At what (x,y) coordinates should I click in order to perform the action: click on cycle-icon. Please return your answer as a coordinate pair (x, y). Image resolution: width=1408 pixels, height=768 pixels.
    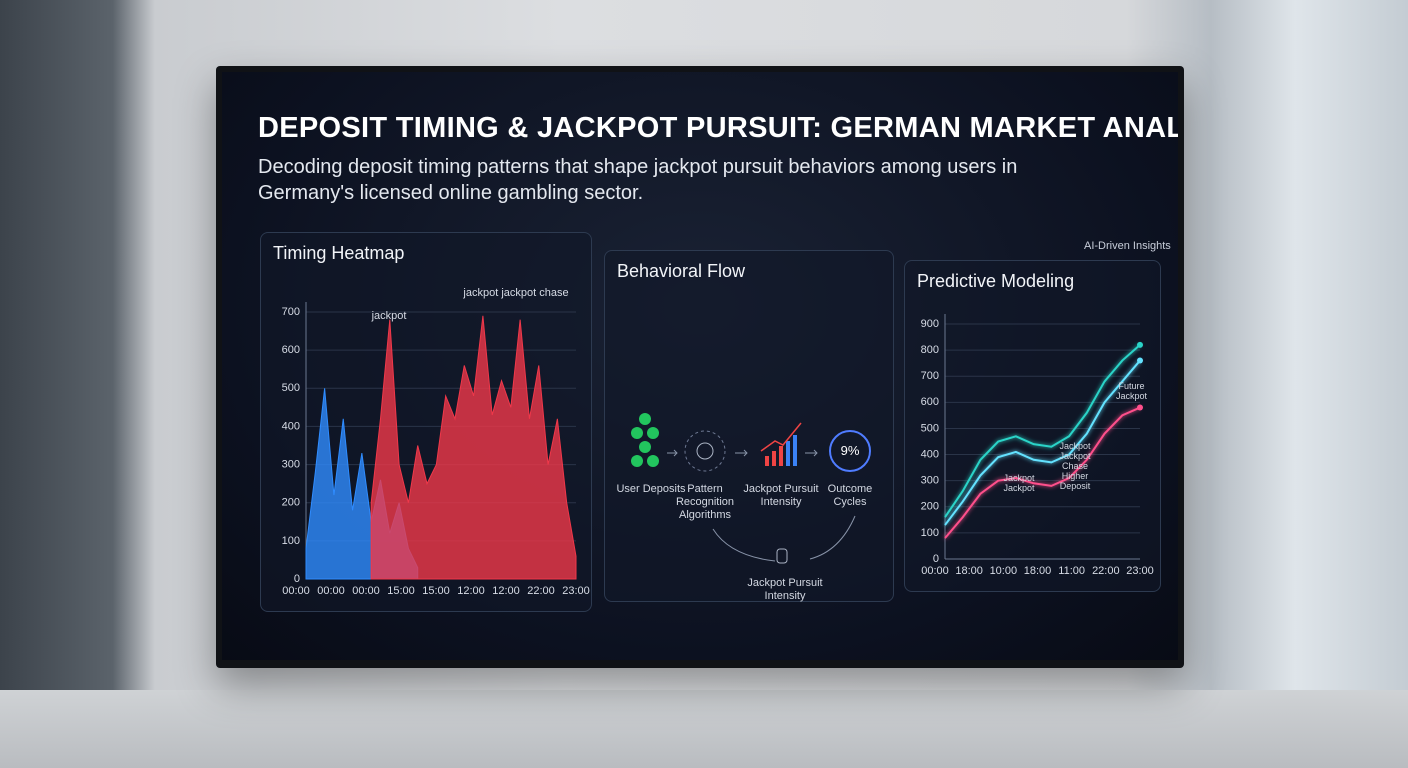
    Looking at the image, I should click on (850, 451).